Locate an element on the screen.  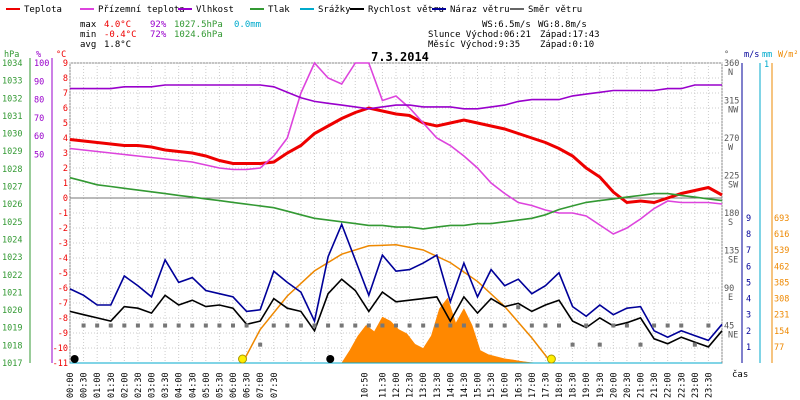
wind-wg: WG:8.8m/s is located at coordinates (562, 25).